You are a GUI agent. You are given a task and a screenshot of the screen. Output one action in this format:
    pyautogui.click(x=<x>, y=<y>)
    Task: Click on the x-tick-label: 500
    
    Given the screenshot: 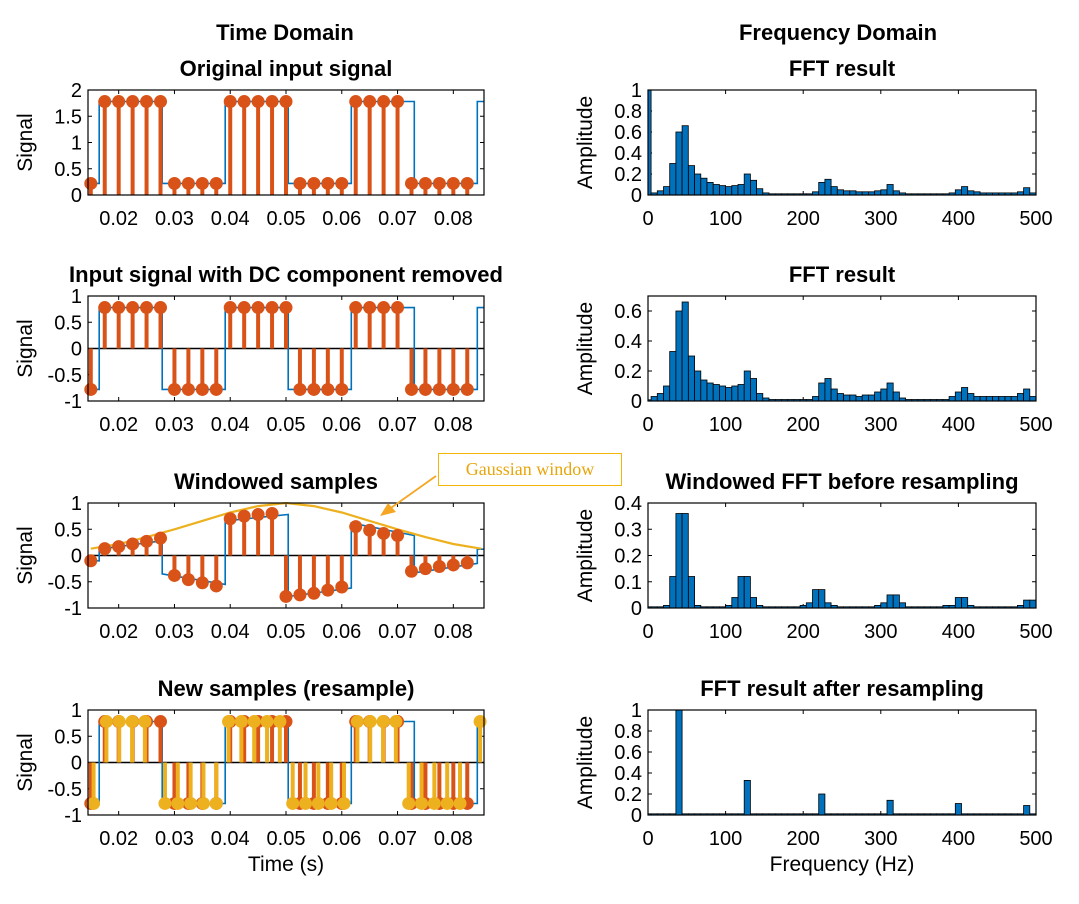 What is the action you would take?
    pyautogui.click(x=1035, y=839)
    